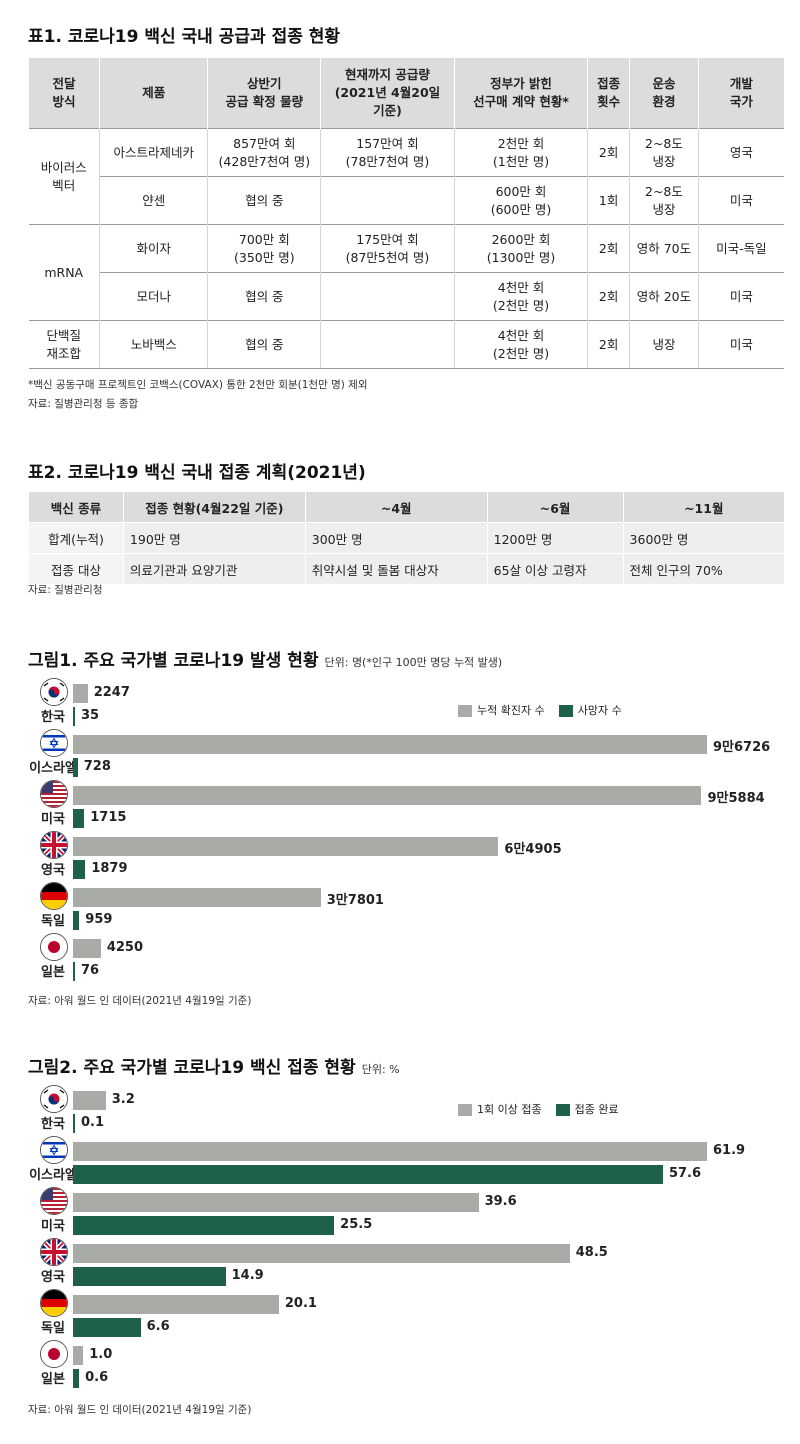 The height and width of the screenshot is (1444, 800). I want to click on value-label: 57.6, so click(685, 1173).